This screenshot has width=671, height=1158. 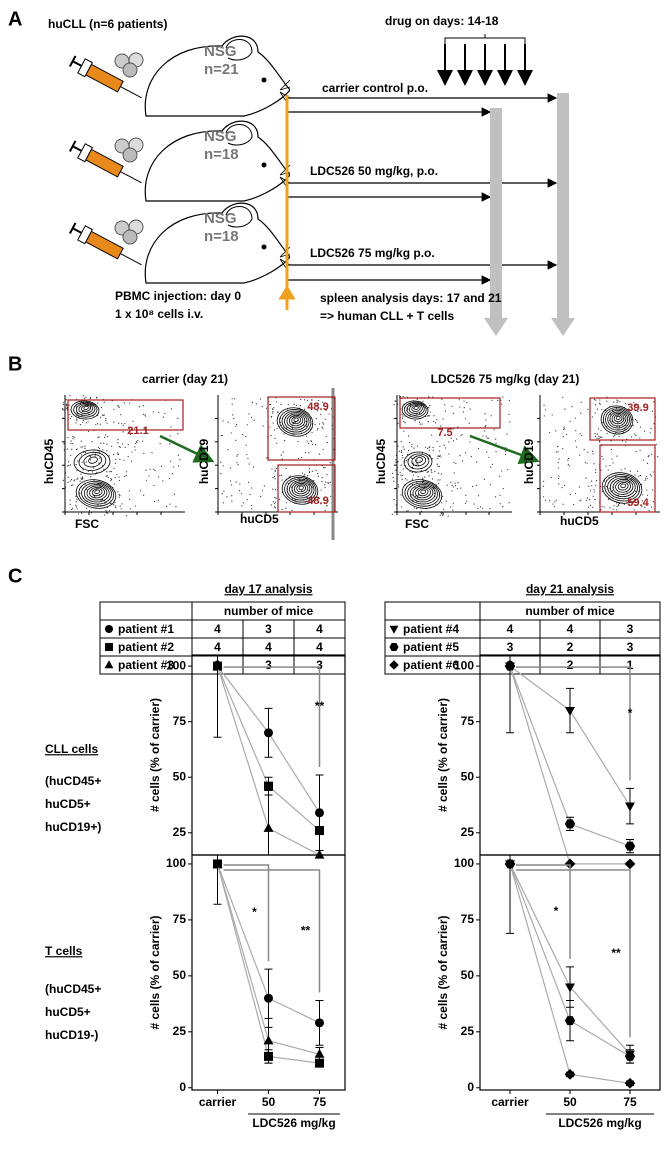 What do you see at coordinates (510, 1102) in the screenshot?
I see `x-tick-label: carrier` at bounding box center [510, 1102].